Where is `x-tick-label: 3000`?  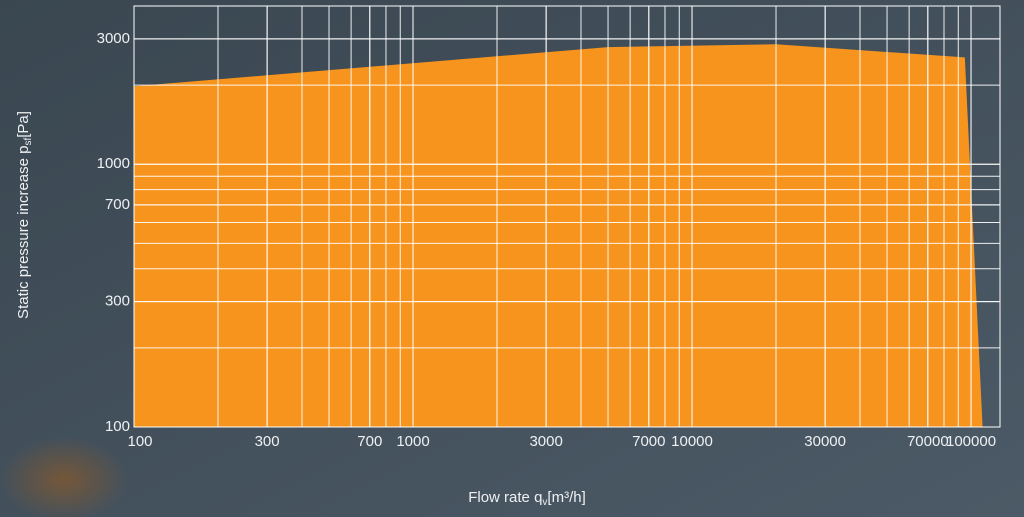
x-tick-label: 3000 is located at coordinates (545, 441).